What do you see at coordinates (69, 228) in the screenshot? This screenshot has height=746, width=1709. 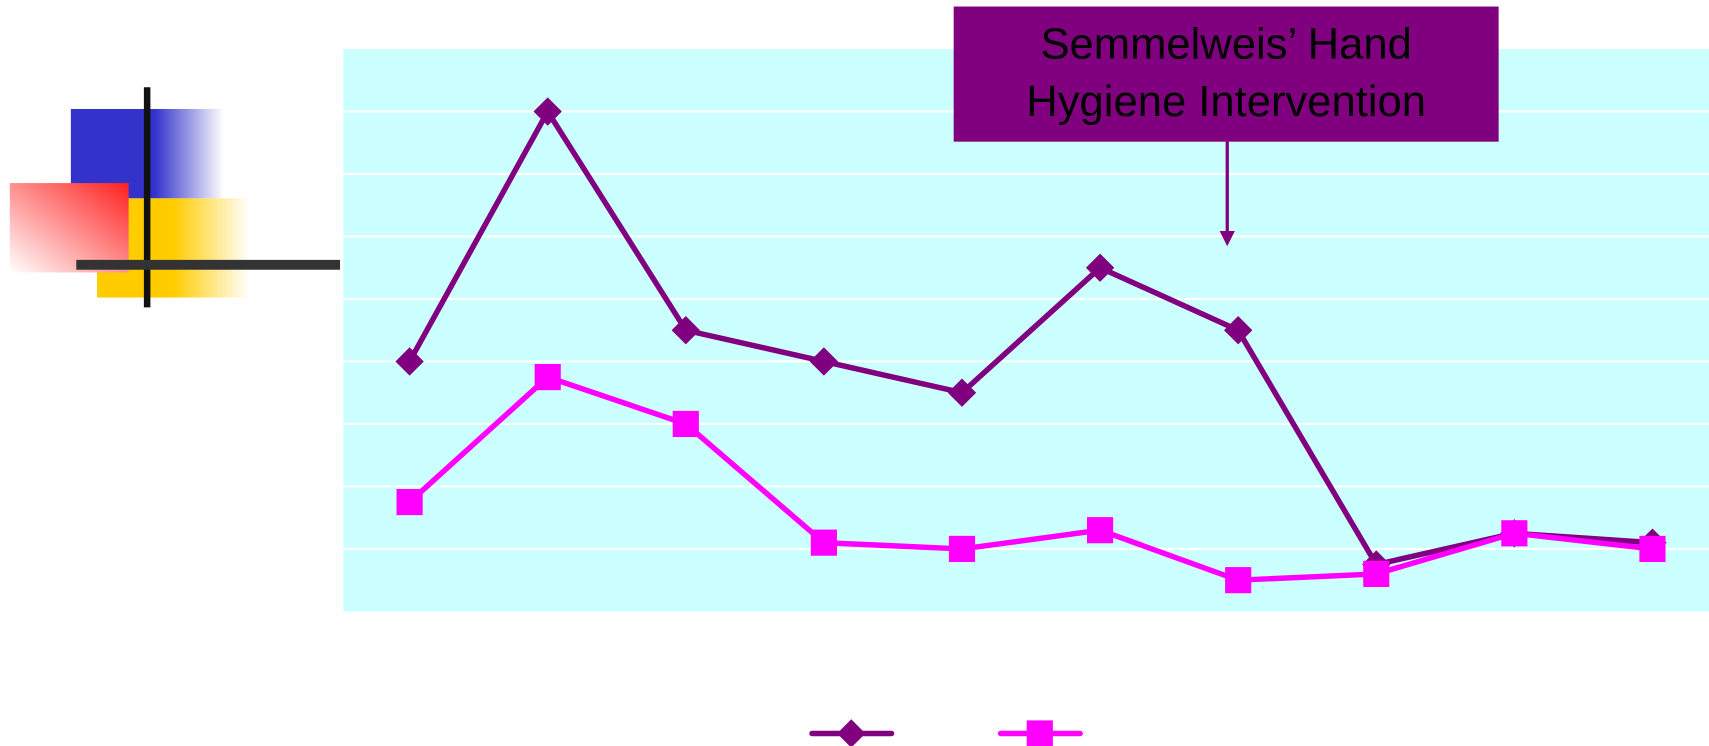 I see `logo-block` at bounding box center [69, 228].